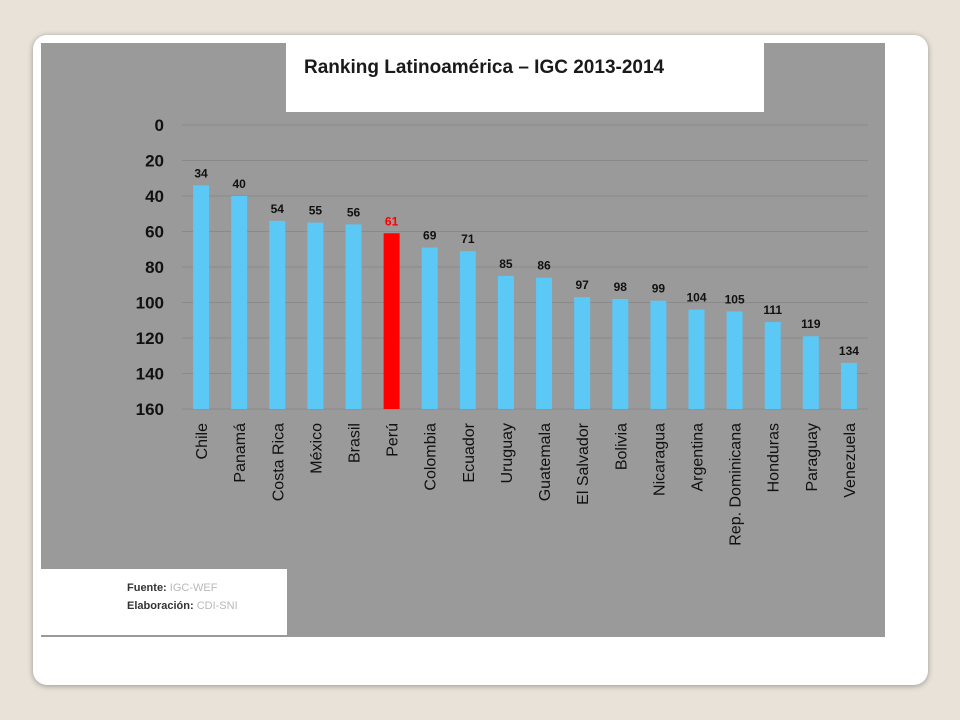  Describe the element at coordinates (582, 285) in the screenshot. I see `data-label: 97` at that location.